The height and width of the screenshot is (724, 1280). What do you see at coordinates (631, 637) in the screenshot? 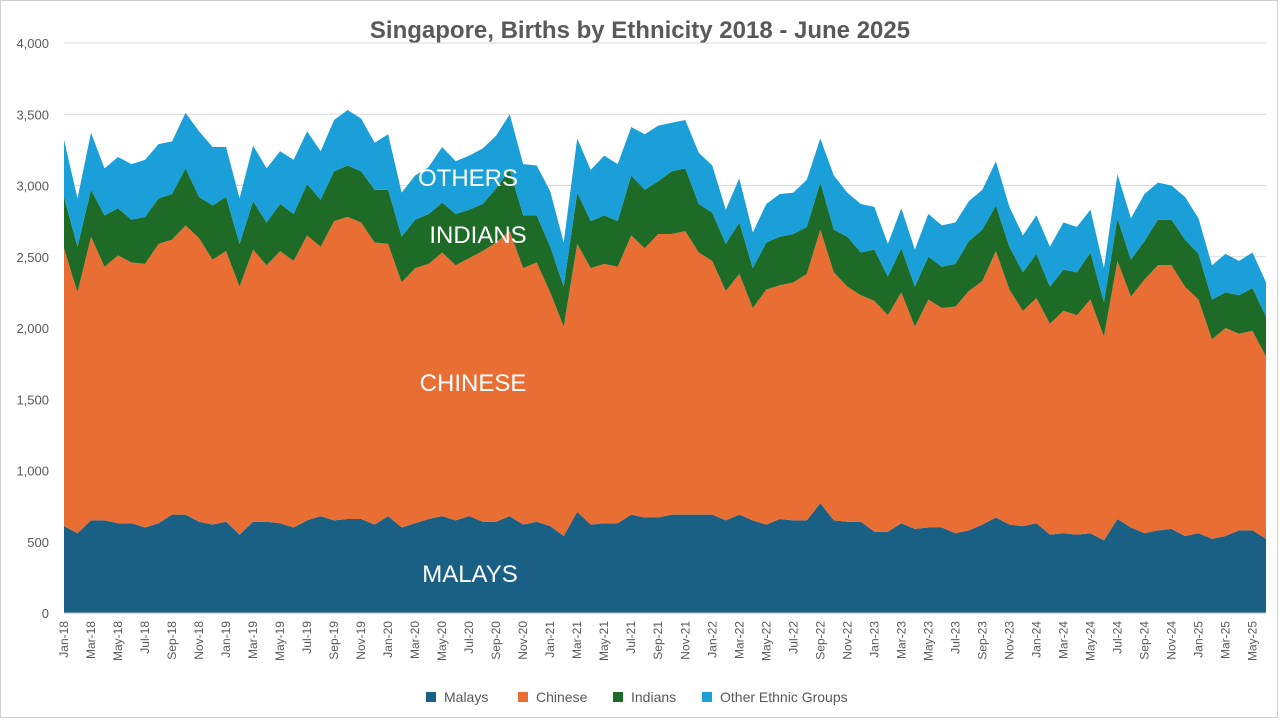
I see `x-tick-label: Jul-21` at bounding box center [631, 637].